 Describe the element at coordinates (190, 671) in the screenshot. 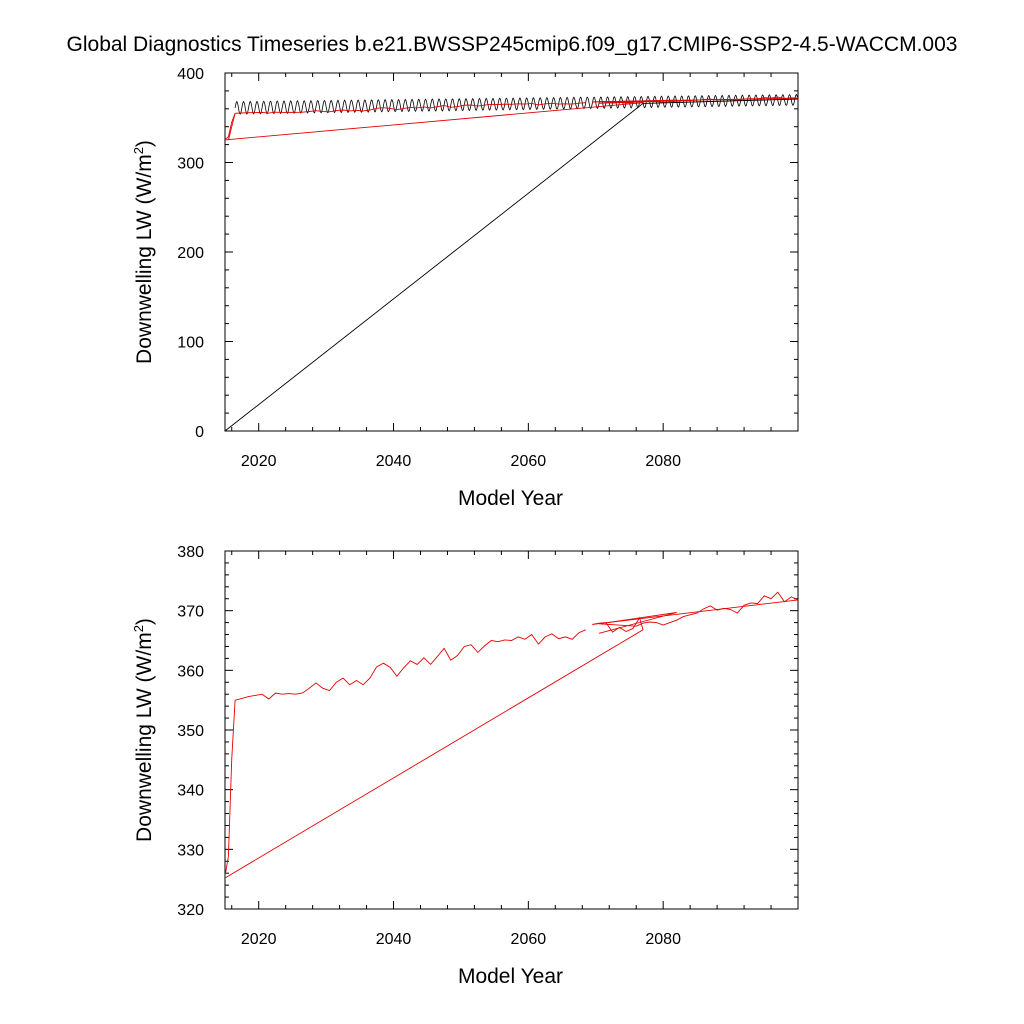

I see `y-tick-label: 360` at that location.